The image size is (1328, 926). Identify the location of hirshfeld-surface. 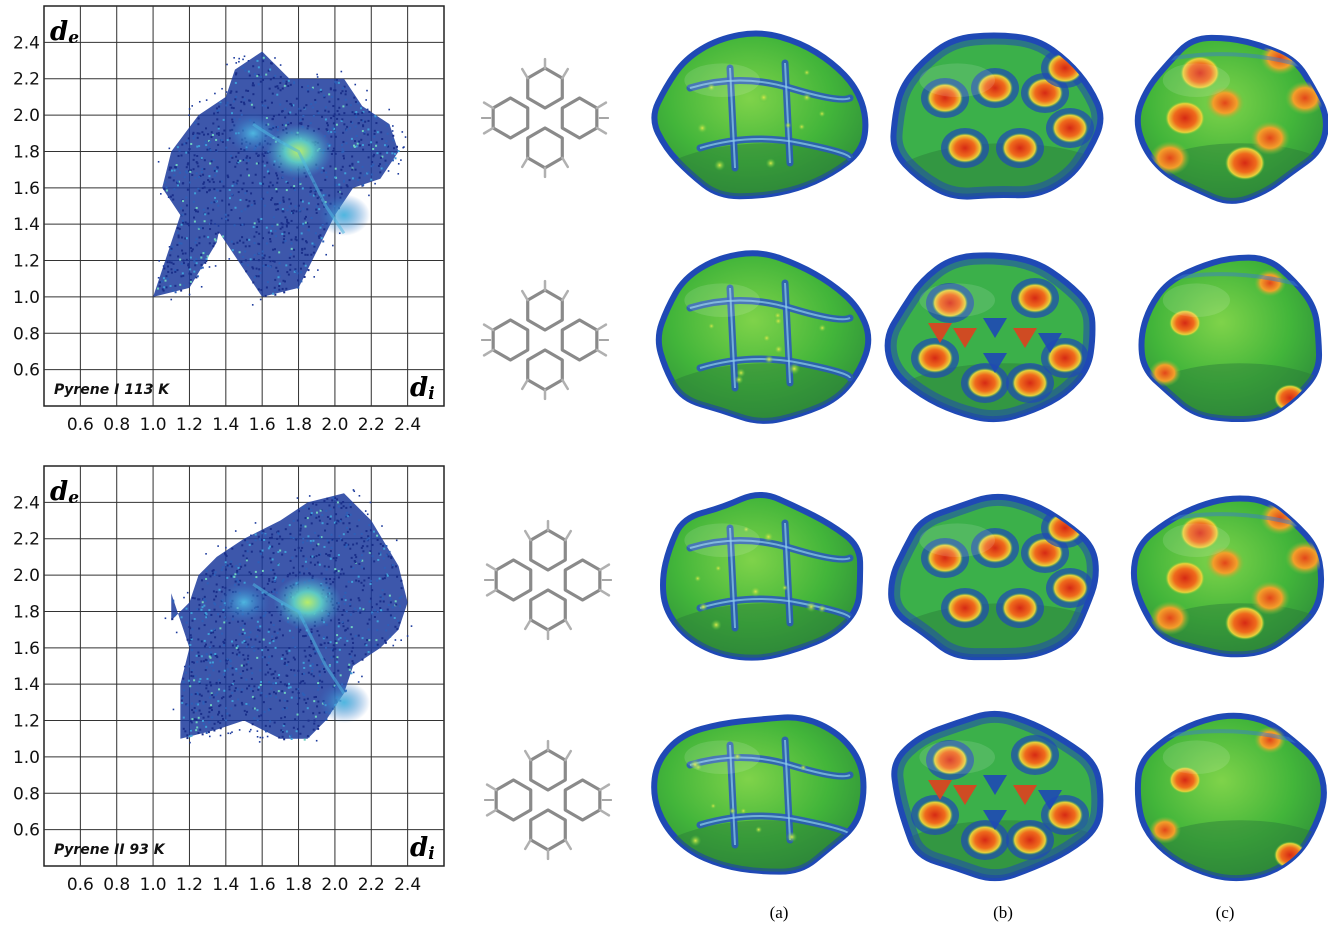
(770, 591).